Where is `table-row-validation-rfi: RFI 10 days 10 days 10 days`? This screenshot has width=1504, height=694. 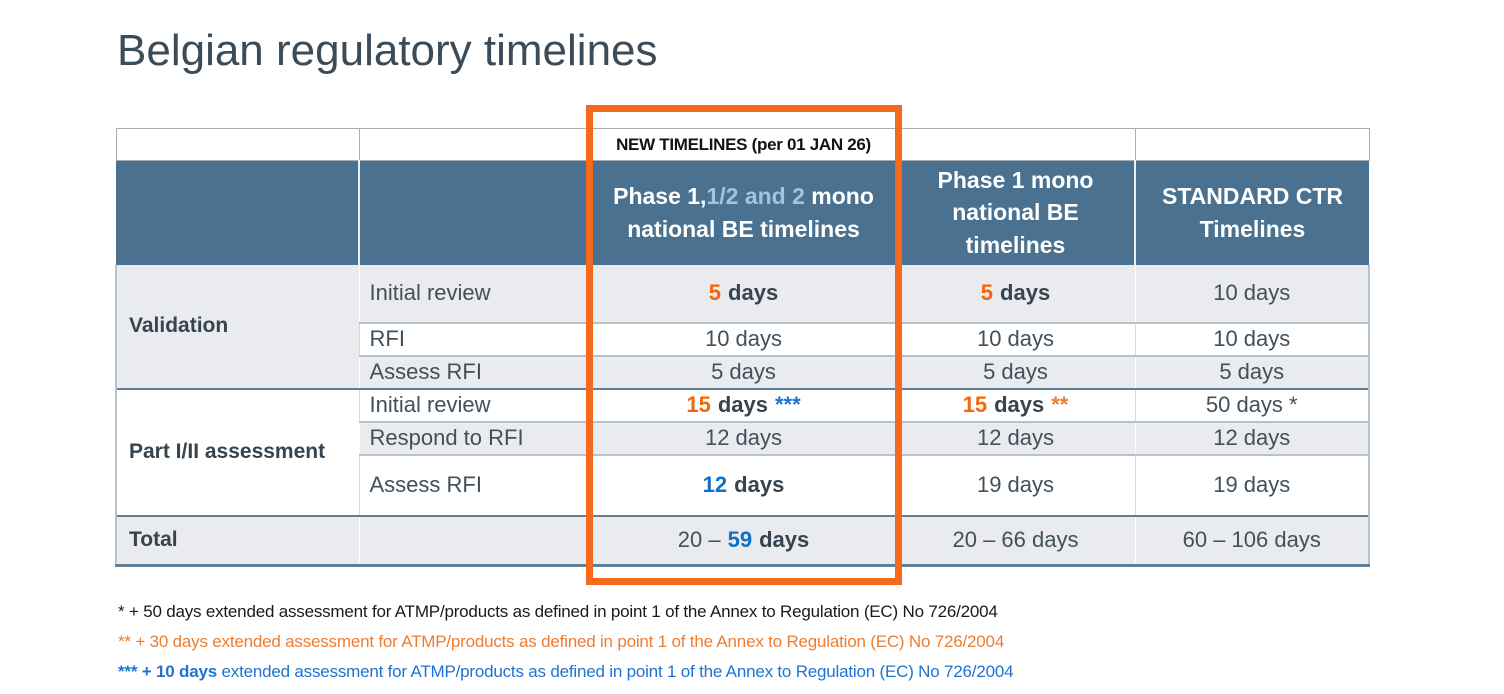 table-row-validation-rfi: RFI 10 days 10 days 10 days is located at coordinates (743, 338).